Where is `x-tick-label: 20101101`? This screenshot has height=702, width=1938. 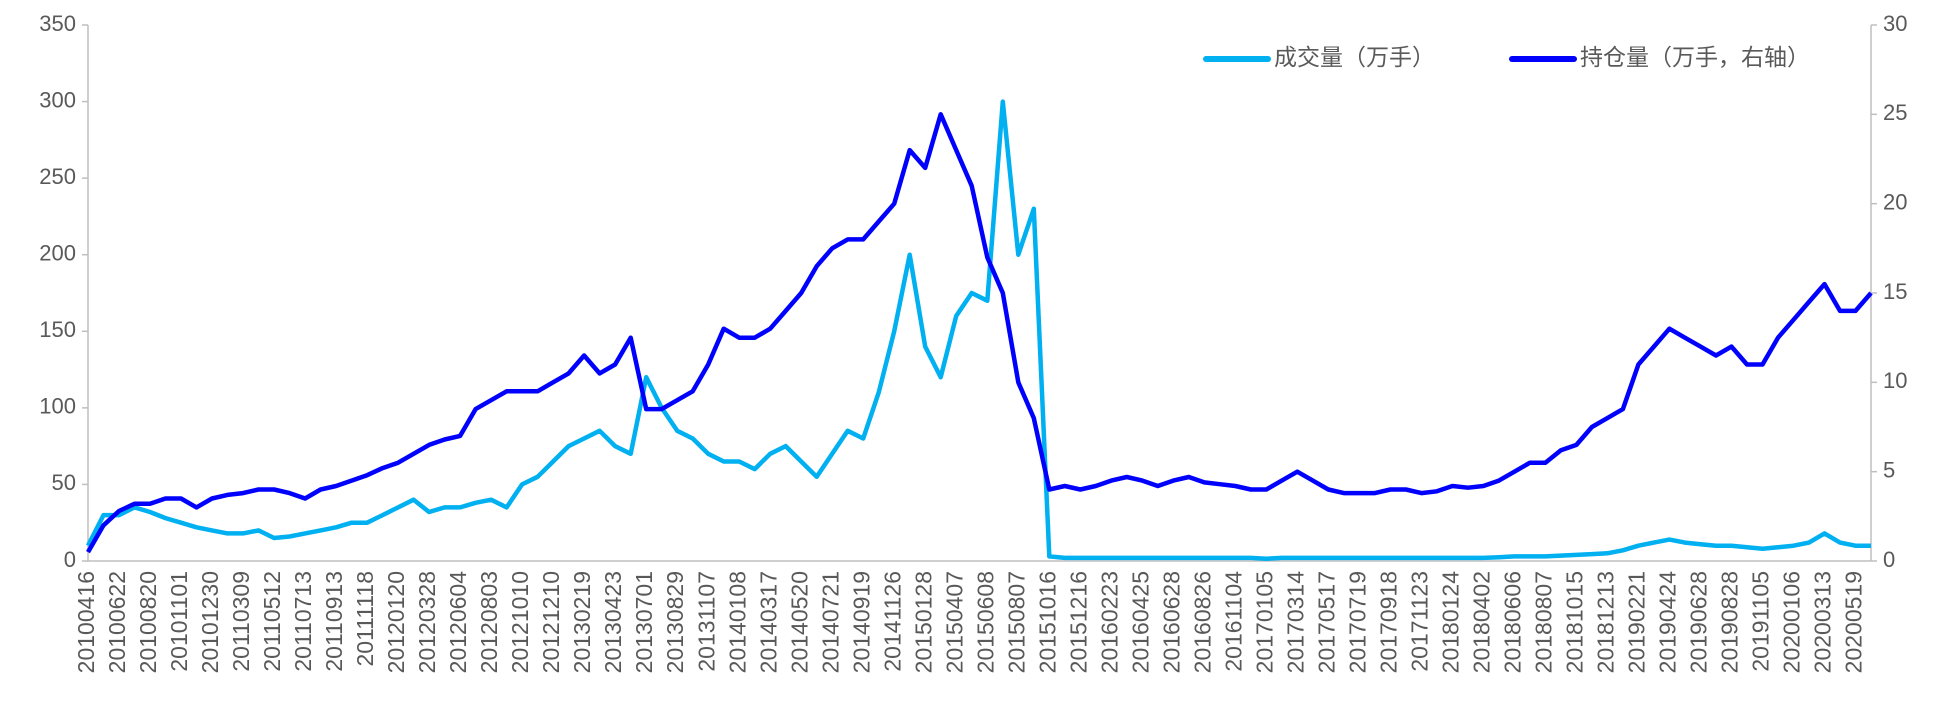 x-tick-label: 20101101 is located at coordinates (179, 621).